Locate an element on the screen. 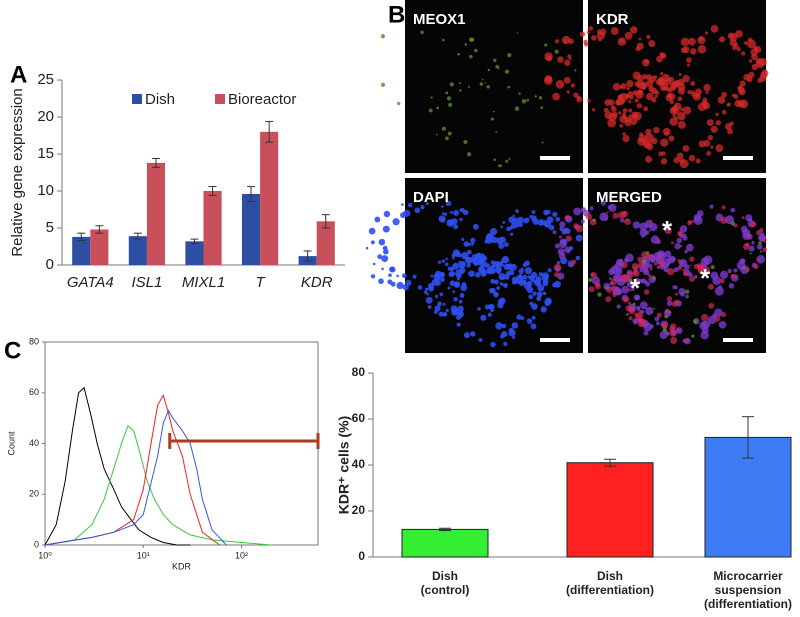 The height and width of the screenshot is (617, 800). legend-swatch is located at coordinates (137, 99).